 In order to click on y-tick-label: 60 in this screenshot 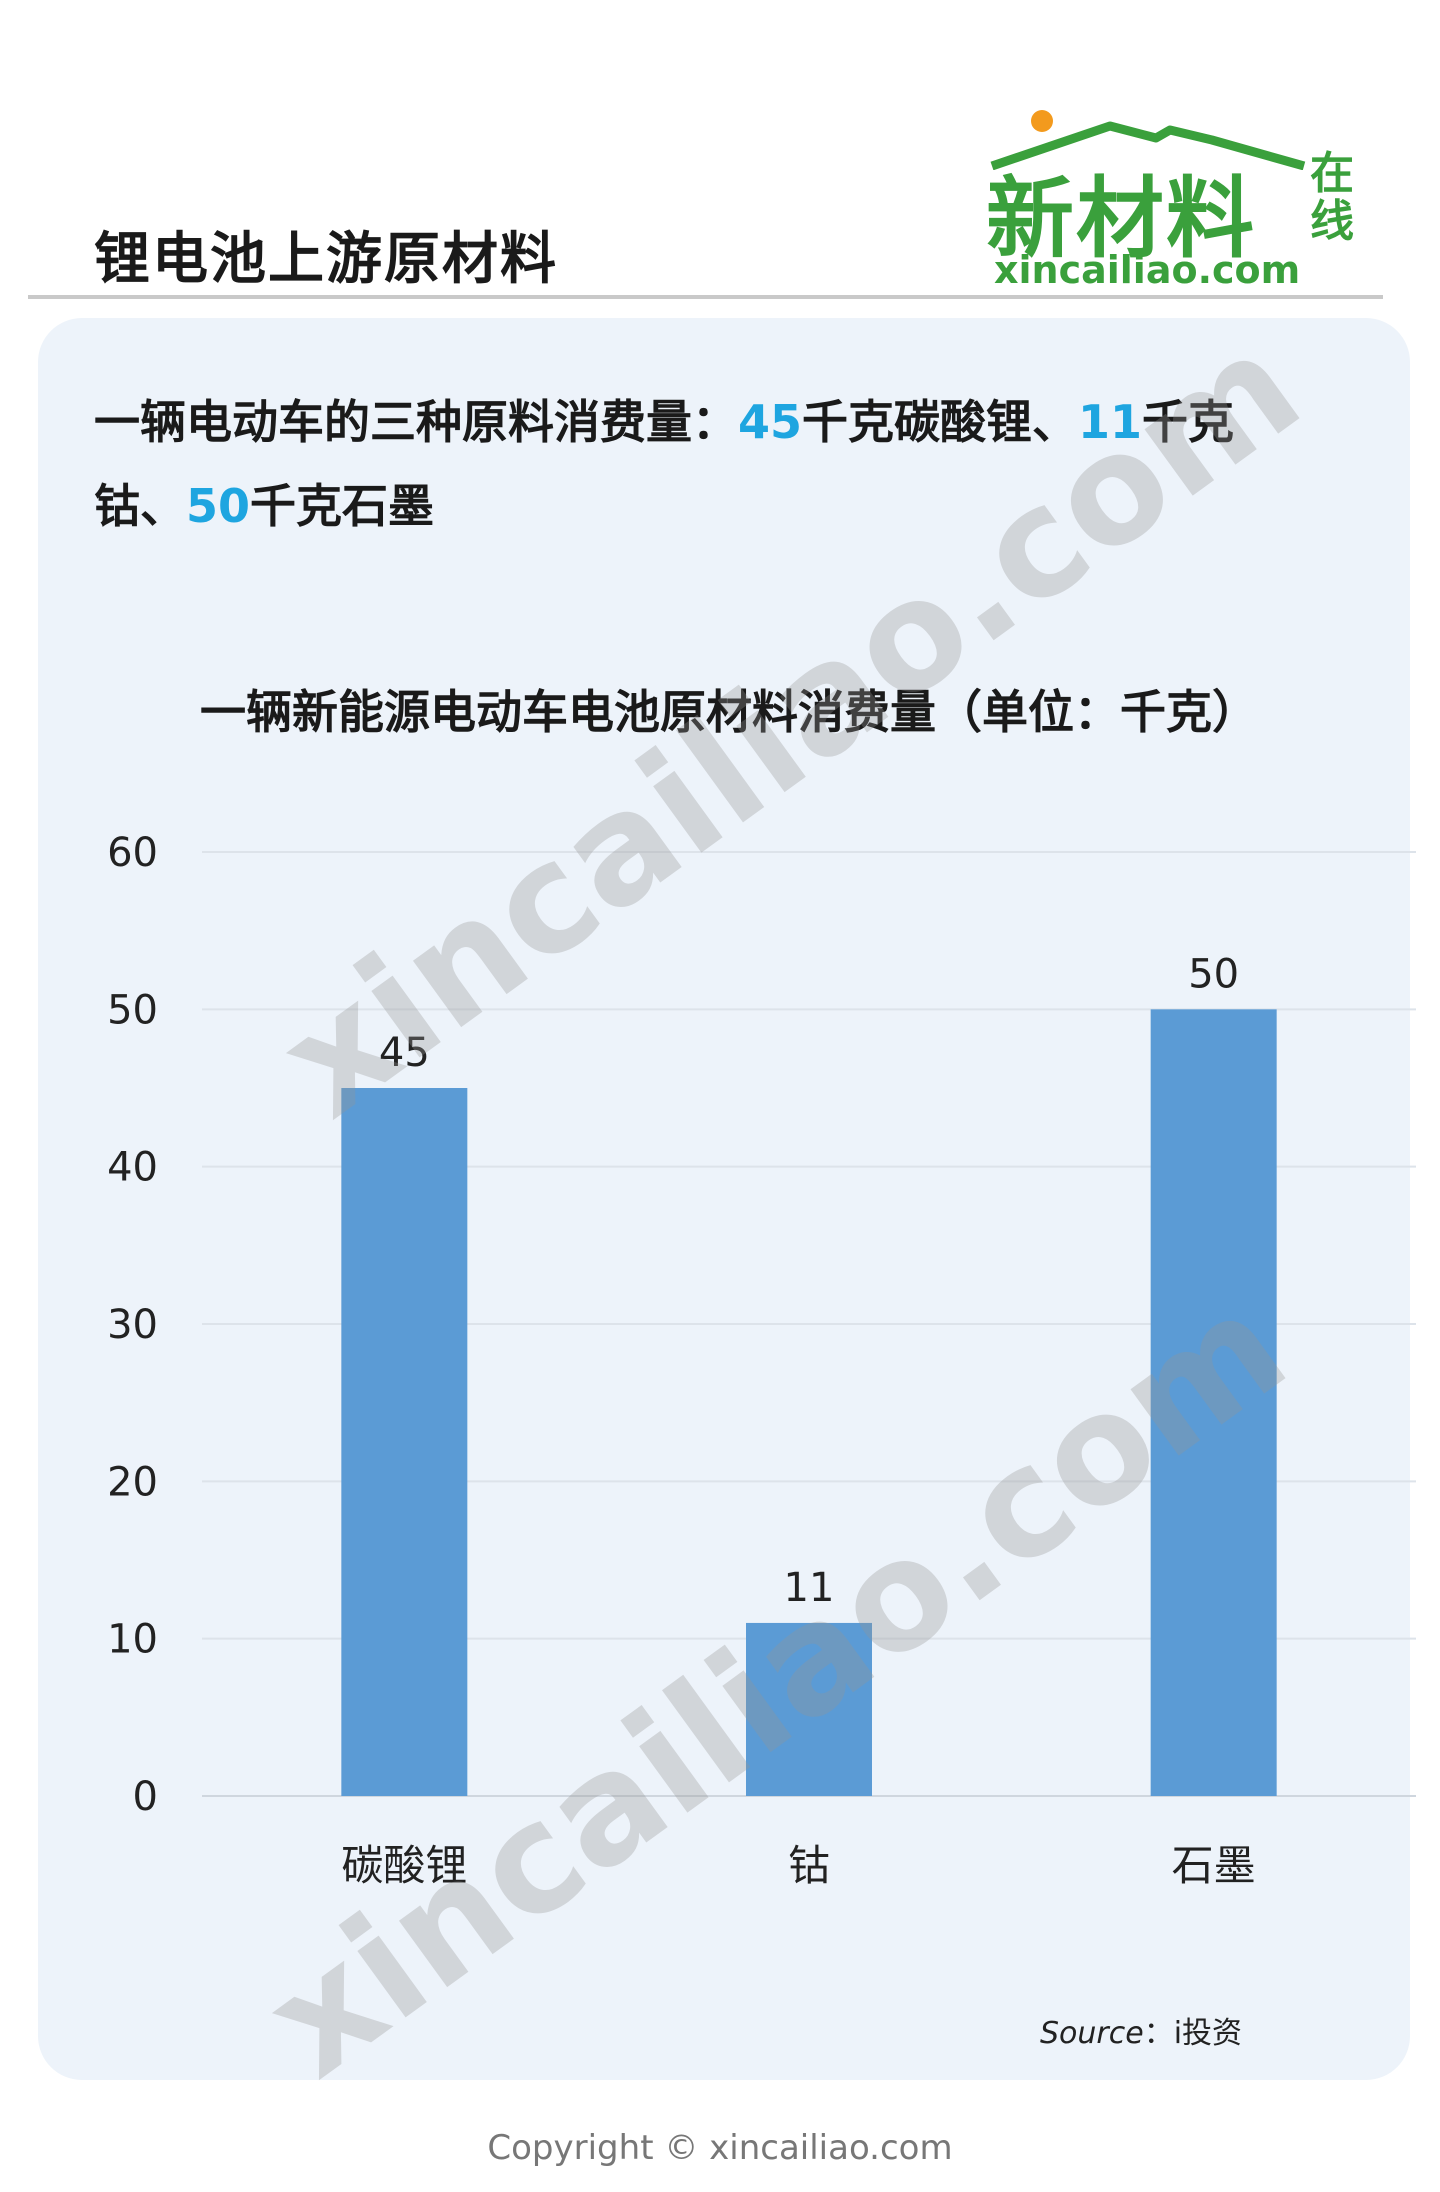, I will do `click(132, 853)`.